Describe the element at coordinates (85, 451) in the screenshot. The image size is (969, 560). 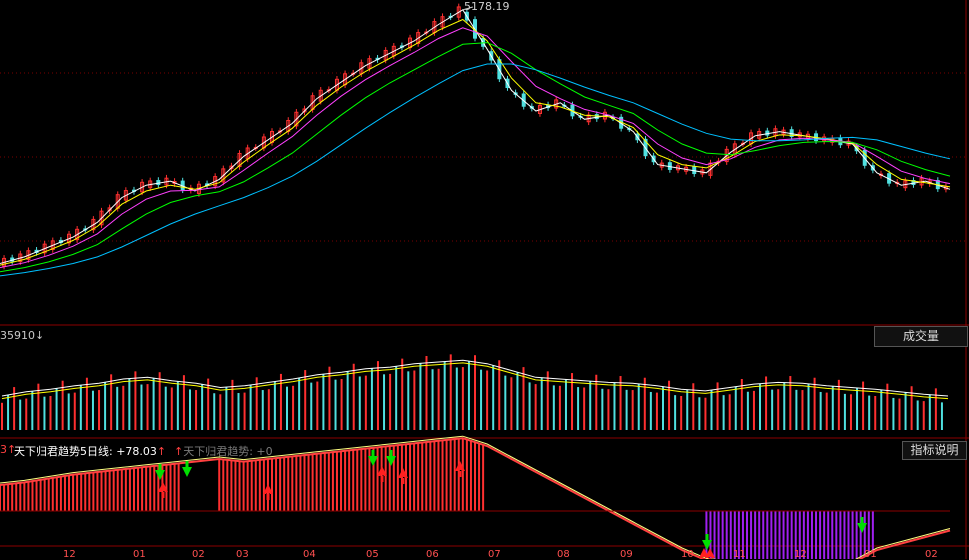
I see `indicator-legend-trend5-label: 天下归君趋势5日线: +78.03` at that location.